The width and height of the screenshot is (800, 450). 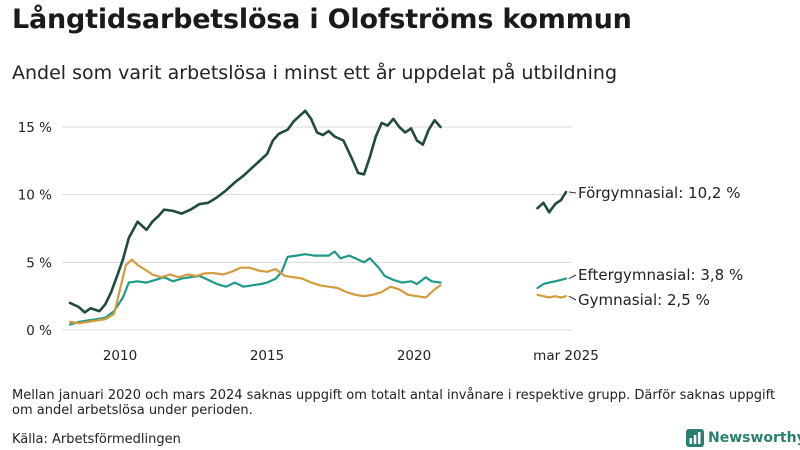 What do you see at coordinates (414, 356) in the screenshot?
I see `x-tick-label: 2020` at bounding box center [414, 356].